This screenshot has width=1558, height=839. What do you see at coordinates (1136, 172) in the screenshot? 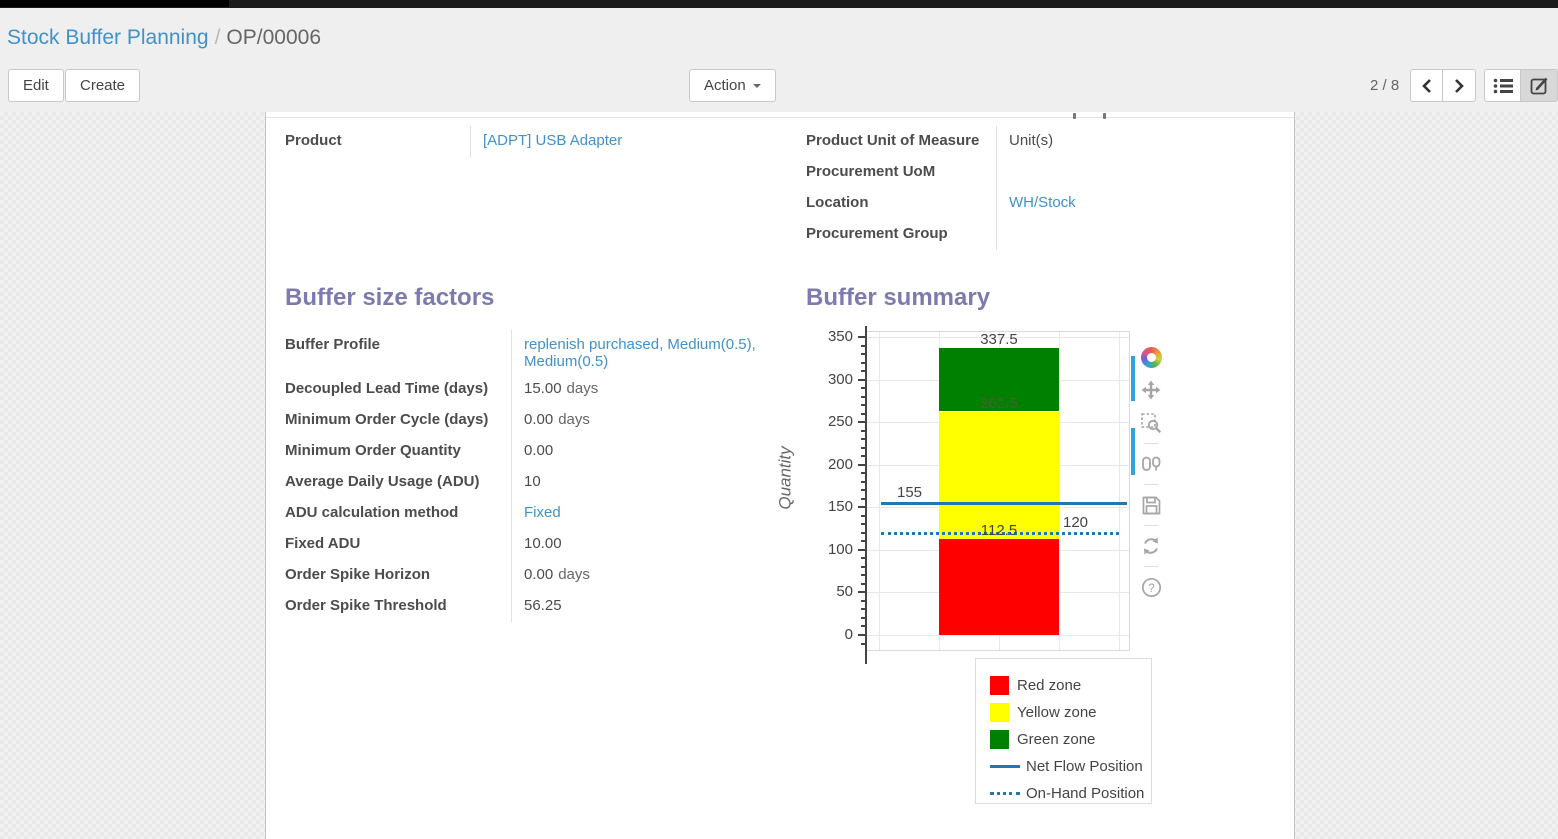
I see `field-value` at bounding box center [1136, 172].